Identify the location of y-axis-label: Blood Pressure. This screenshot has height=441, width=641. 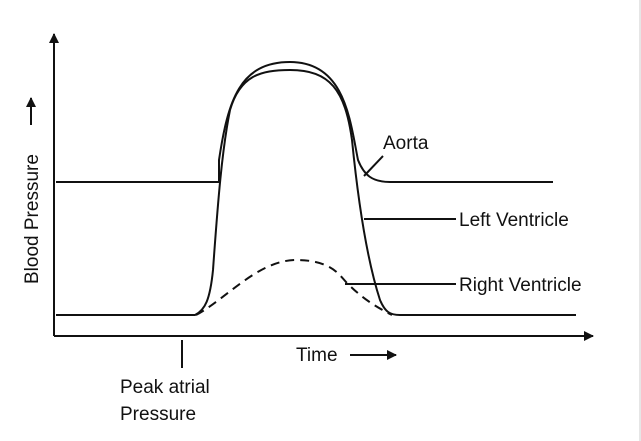
(32, 219).